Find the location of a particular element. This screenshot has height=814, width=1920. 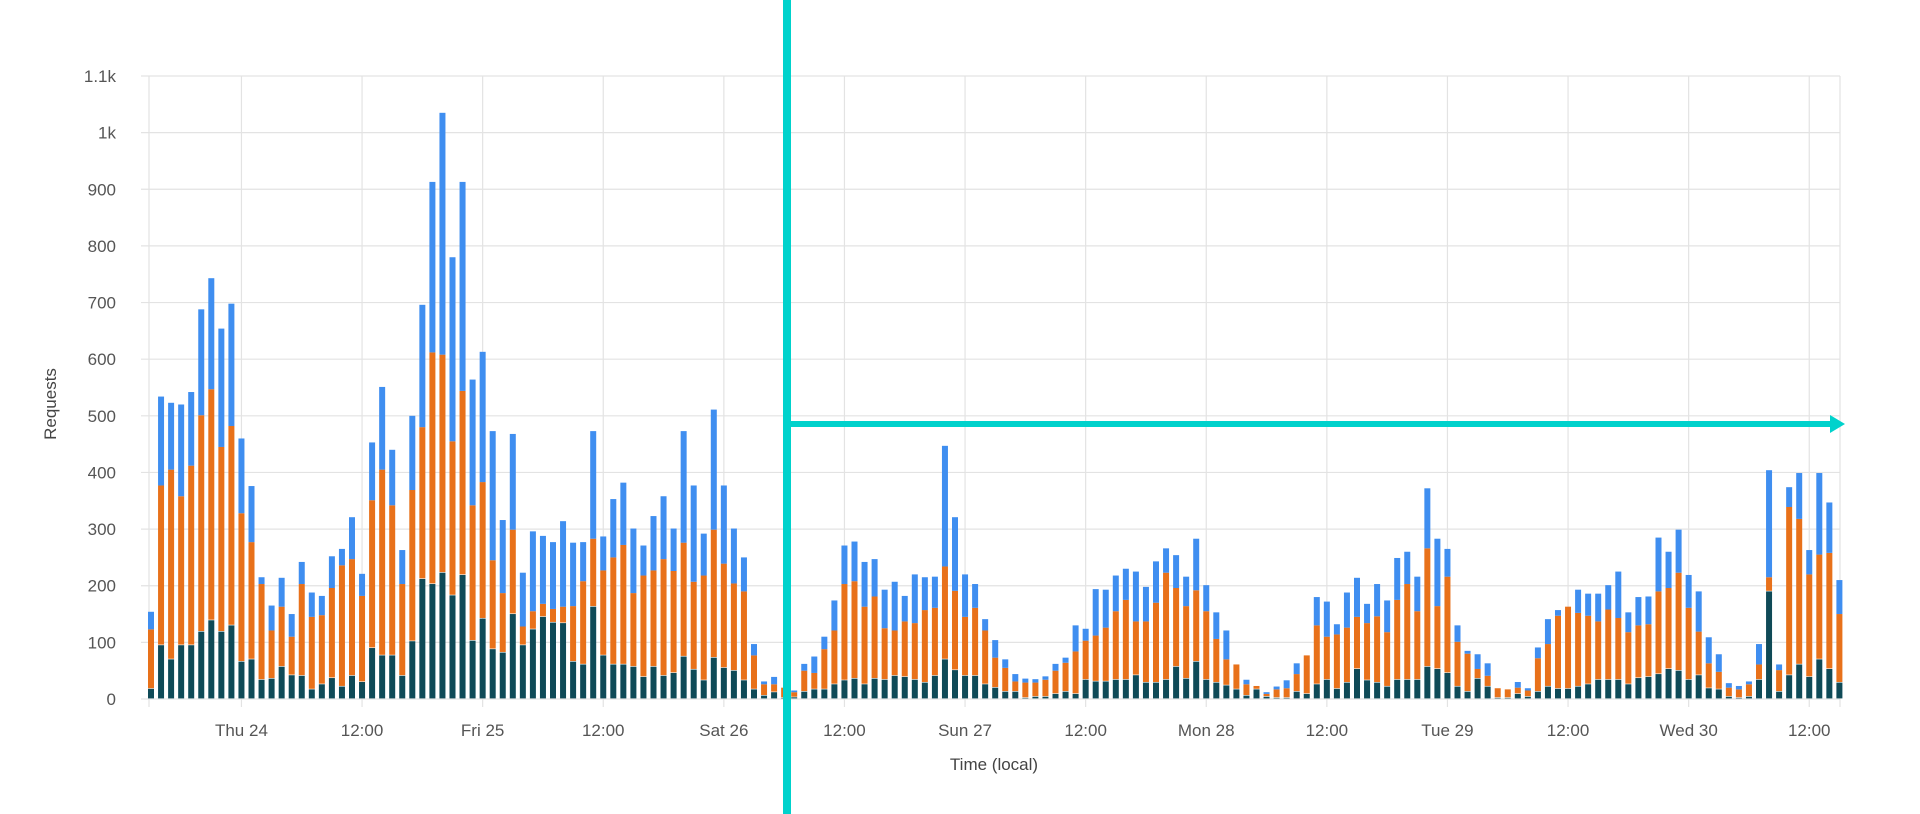

y-tick-label: 600 is located at coordinates (102, 359).